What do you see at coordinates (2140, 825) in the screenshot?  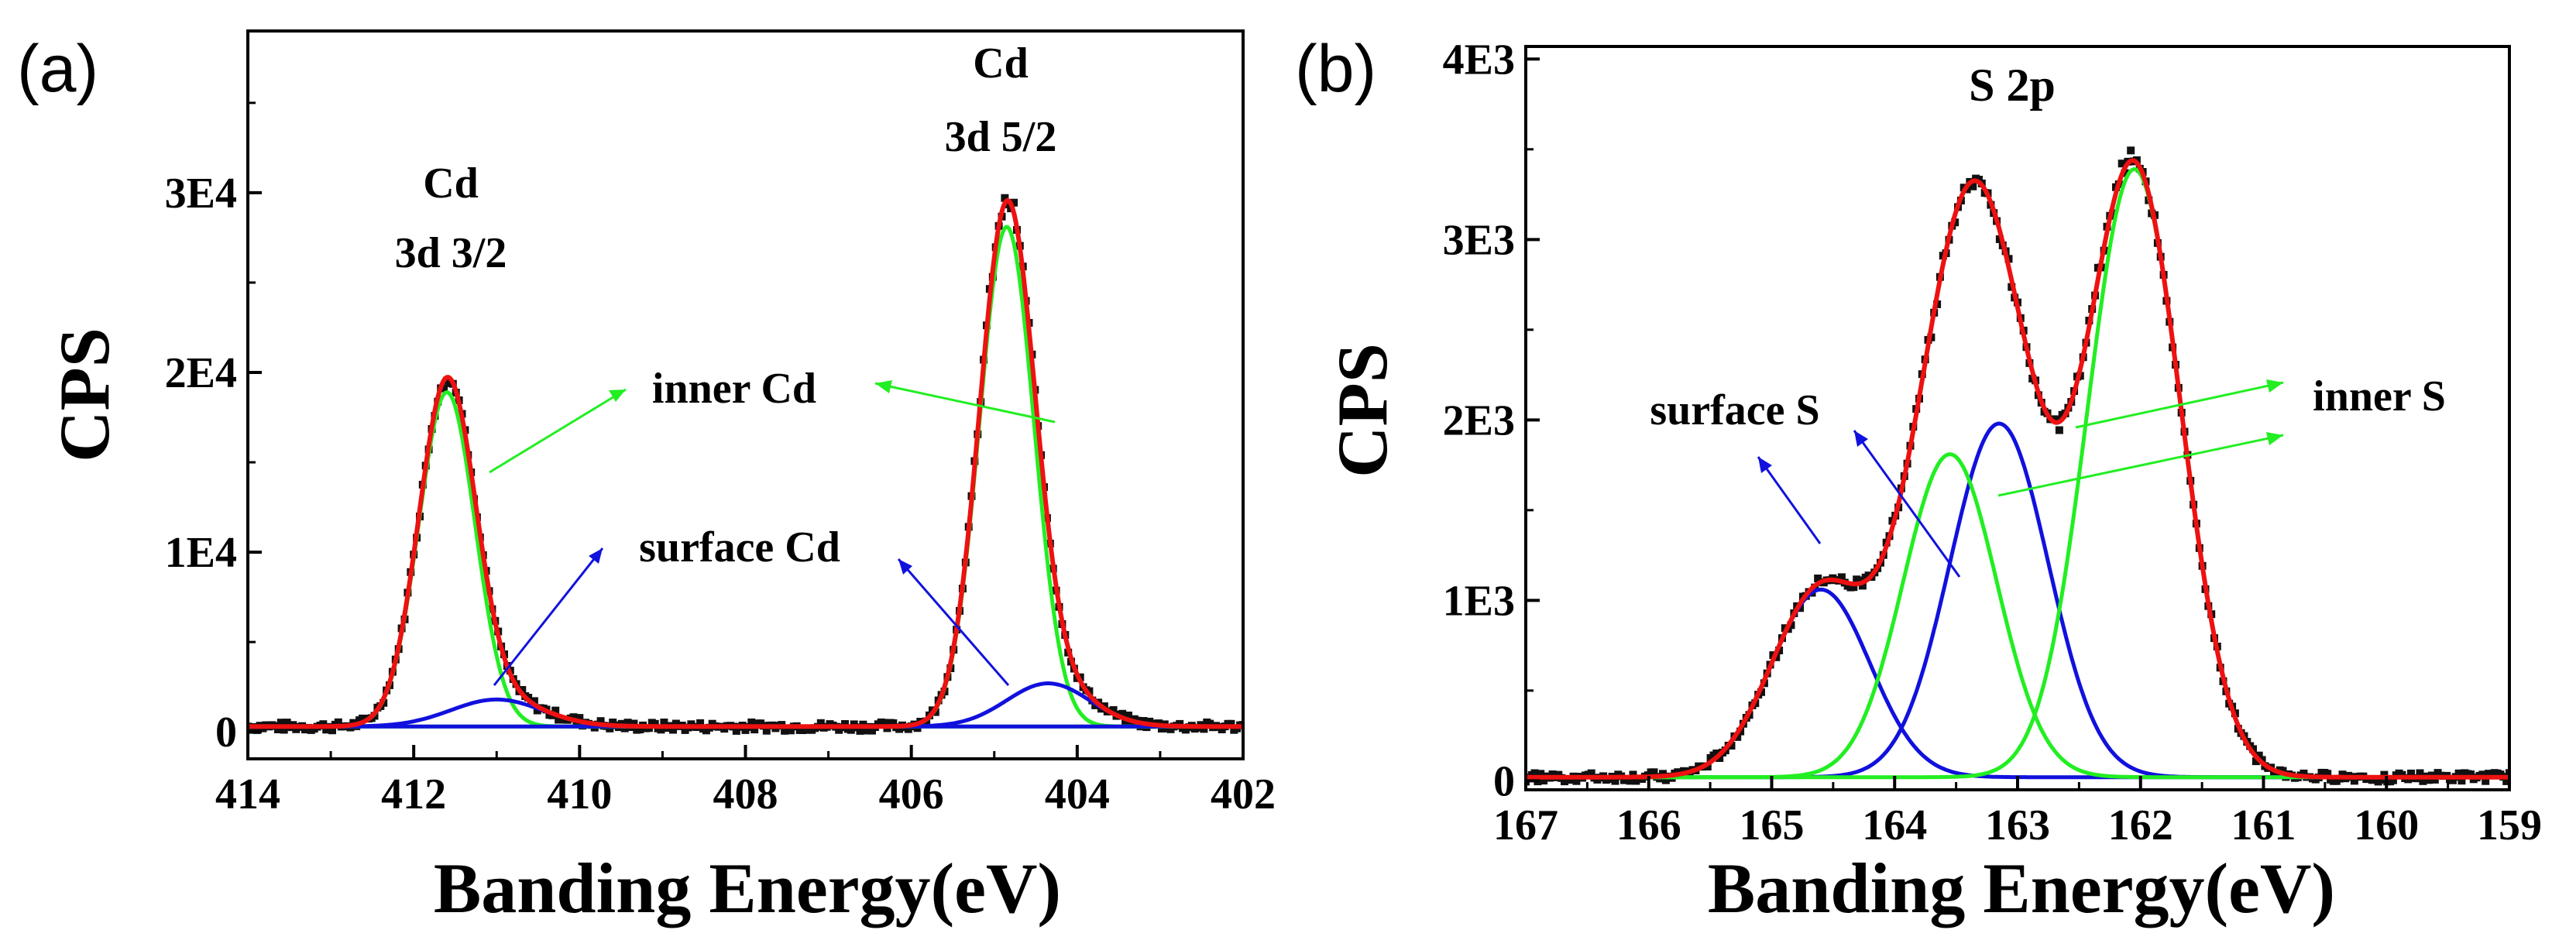 I see `x-tick-label: 162` at bounding box center [2140, 825].